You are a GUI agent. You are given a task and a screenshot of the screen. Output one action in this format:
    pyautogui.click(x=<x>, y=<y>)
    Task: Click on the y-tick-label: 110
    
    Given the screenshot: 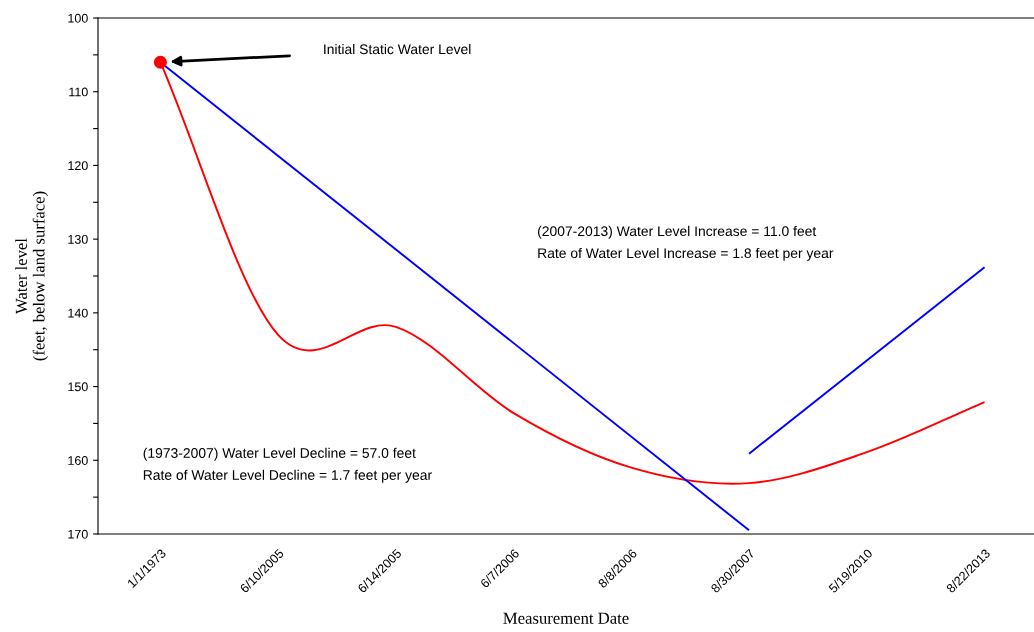 What is the action you would take?
    pyautogui.click(x=78, y=92)
    